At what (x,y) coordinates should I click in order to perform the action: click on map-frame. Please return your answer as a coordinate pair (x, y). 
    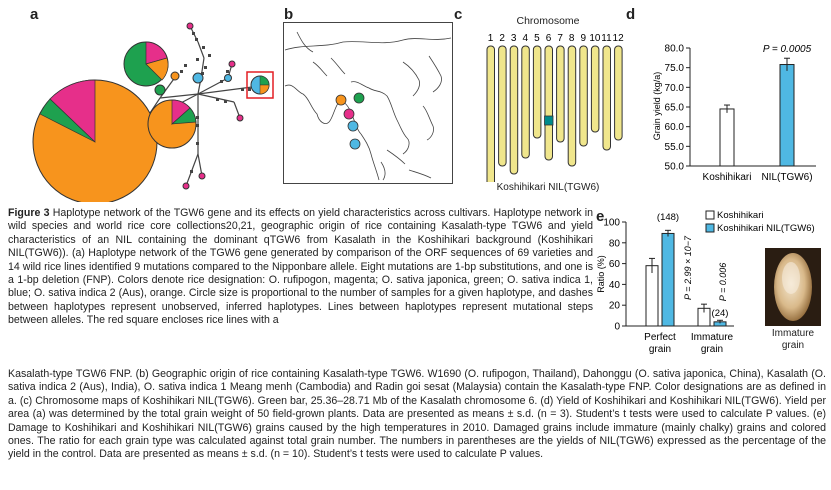
    Looking at the image, I should click on (368, 103).